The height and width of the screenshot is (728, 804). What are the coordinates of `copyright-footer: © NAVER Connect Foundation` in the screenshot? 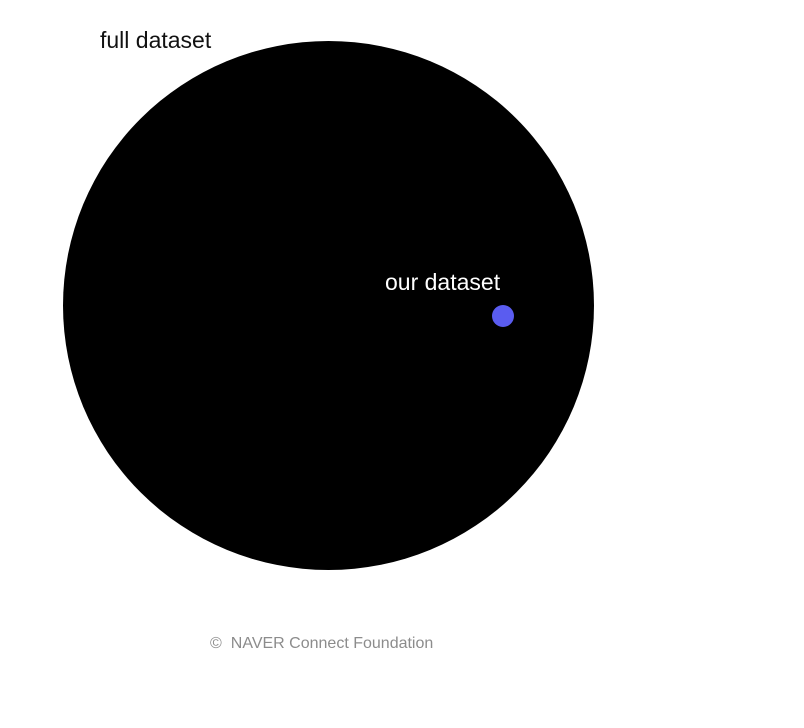 It's located at (321, 644).